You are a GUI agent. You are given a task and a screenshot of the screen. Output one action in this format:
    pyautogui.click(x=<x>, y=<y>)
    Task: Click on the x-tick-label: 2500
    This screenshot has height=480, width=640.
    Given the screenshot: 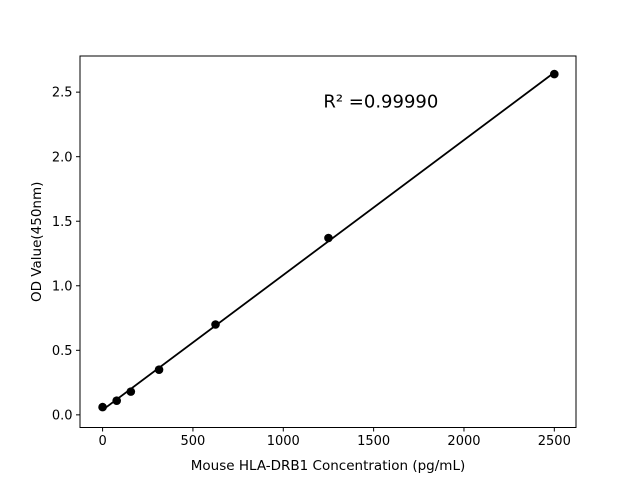 What is the action you would take?
    pyautogui.click(x=554, y=441)
    